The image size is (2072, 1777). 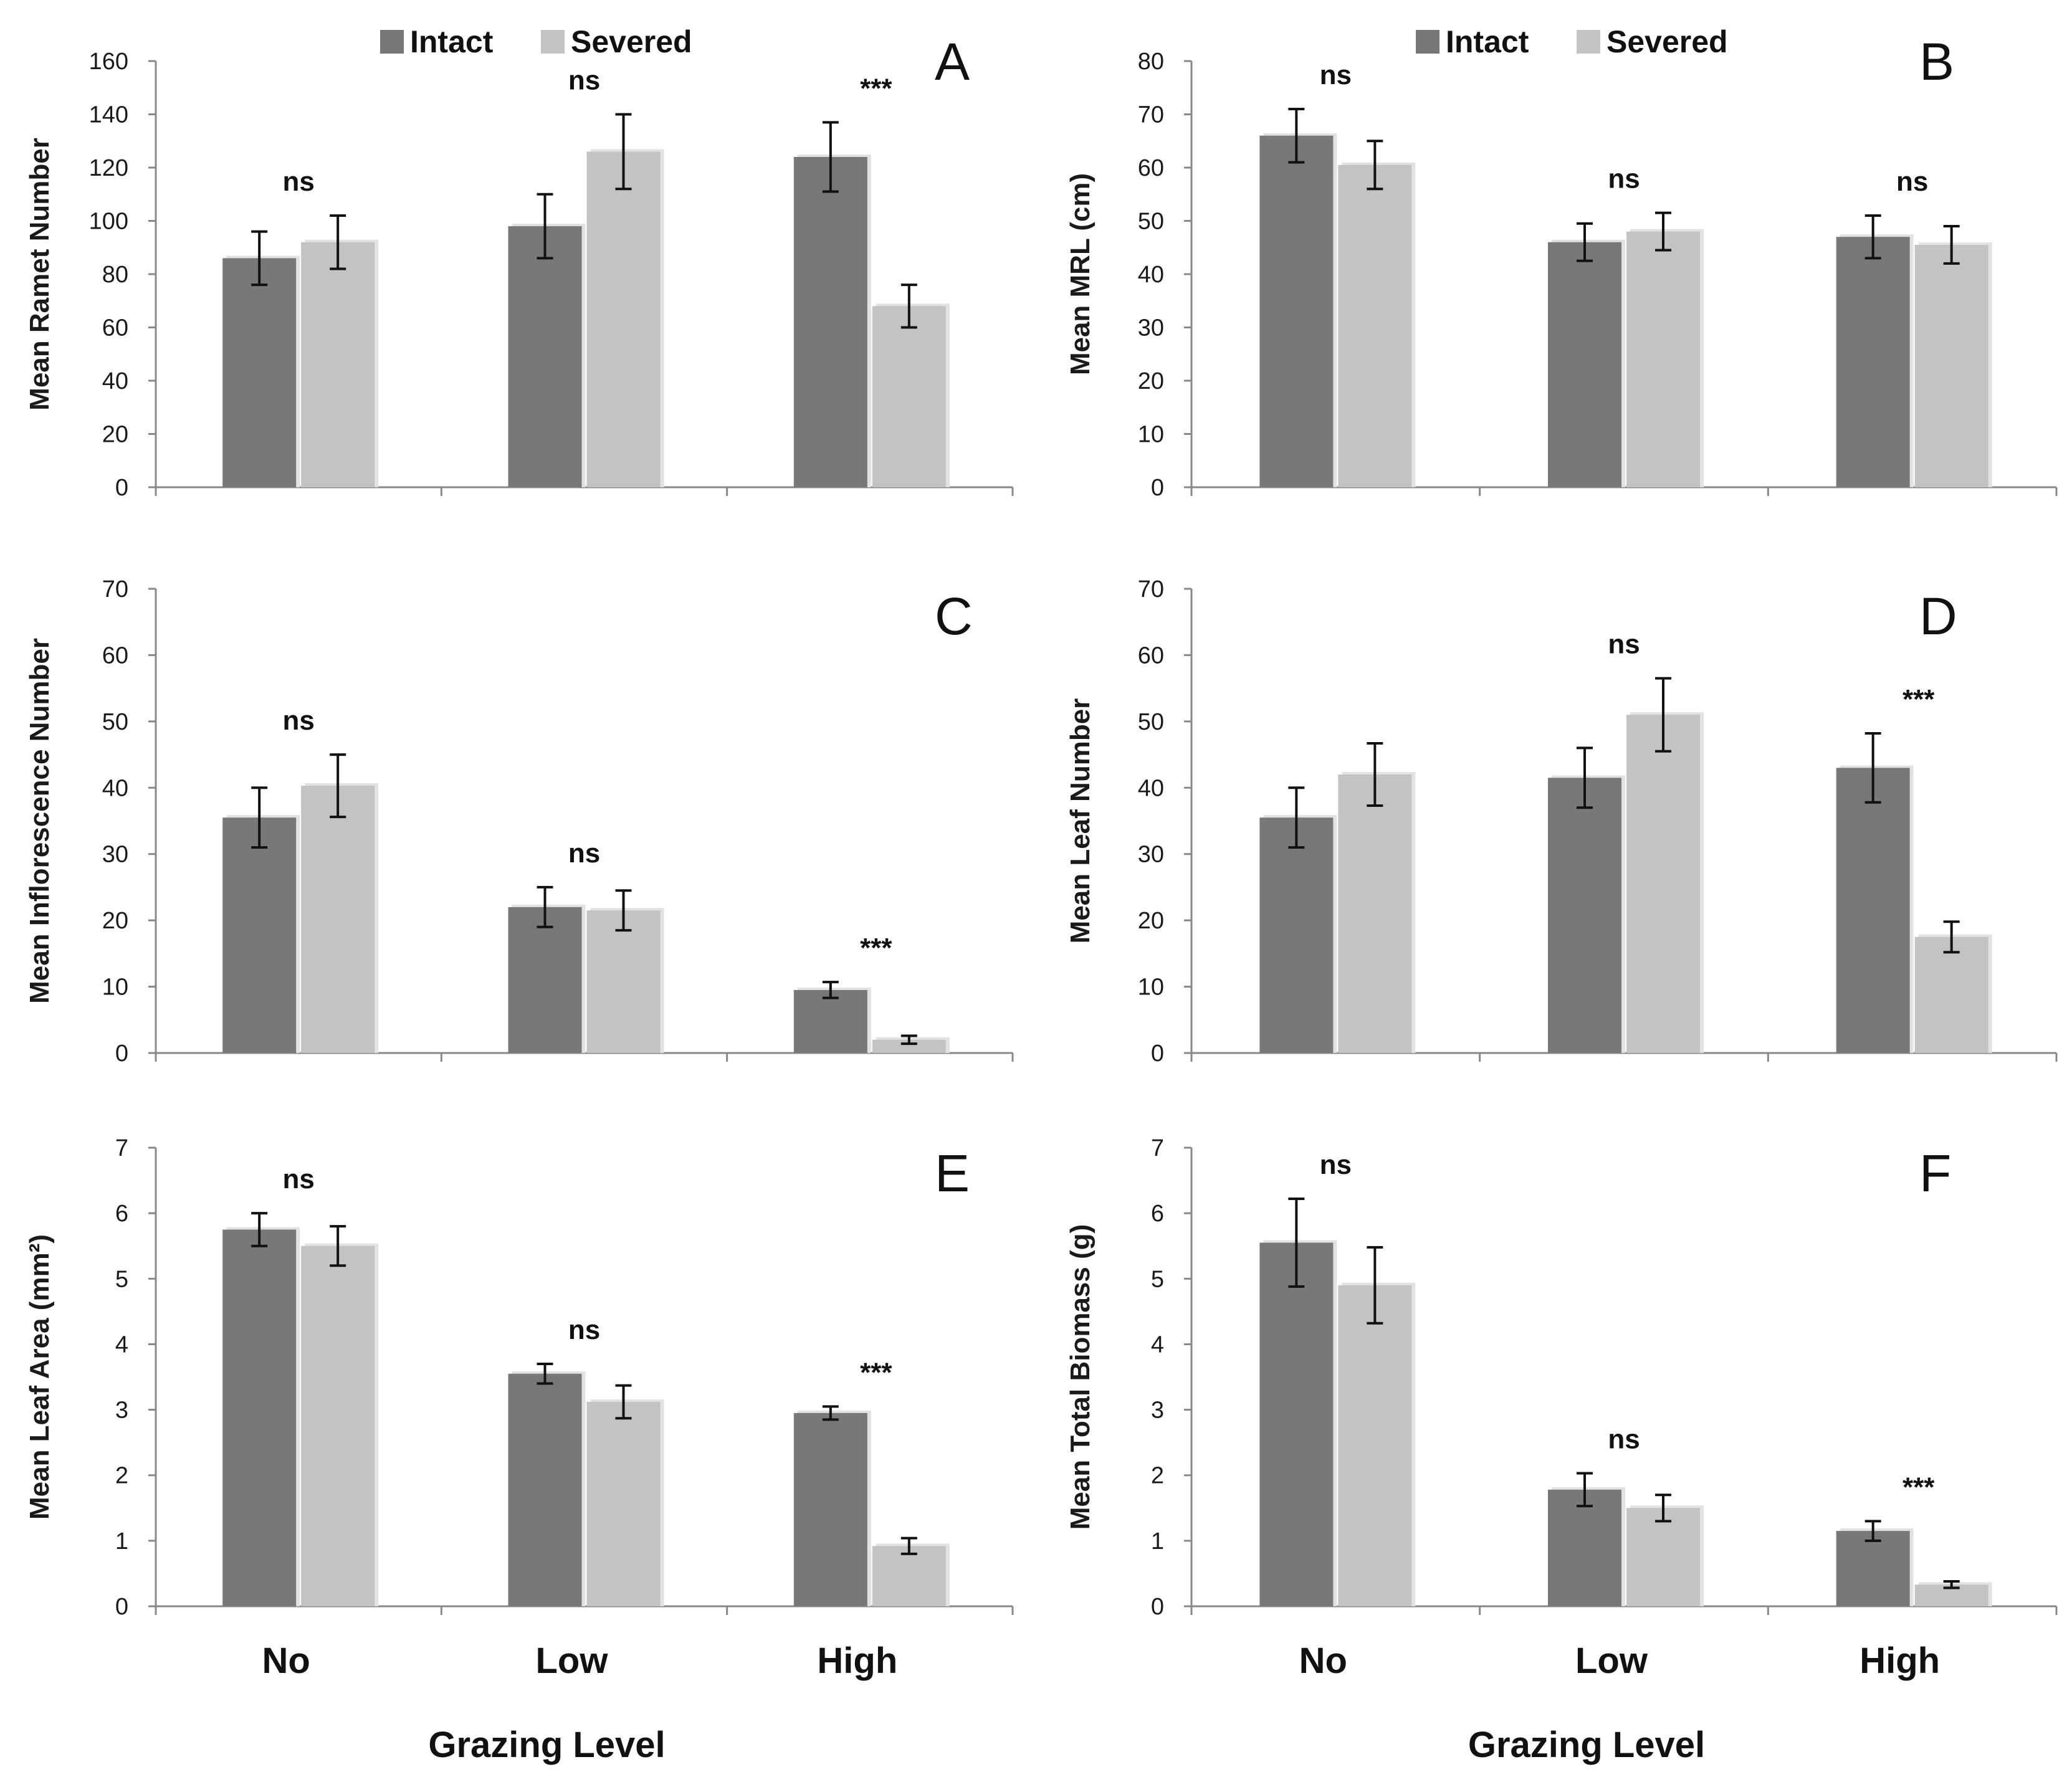 I want to click on panel-letter: A, so click(x=953, y=61).